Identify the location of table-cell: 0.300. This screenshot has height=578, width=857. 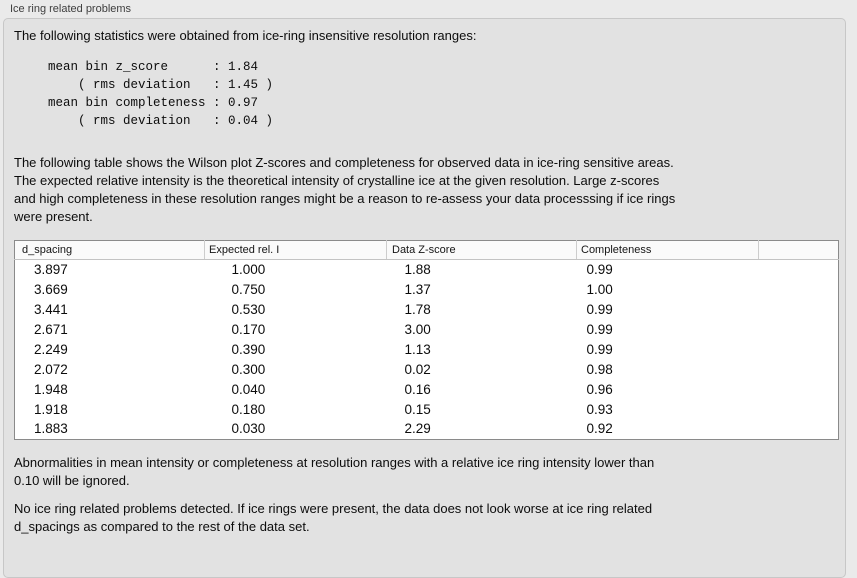
(248, 369).